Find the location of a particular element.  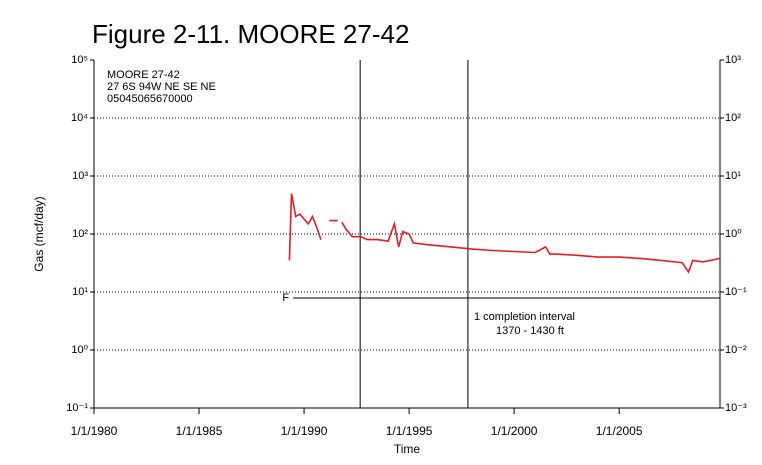

well-info: 05045065670000 is located at coordinates (150, 99).